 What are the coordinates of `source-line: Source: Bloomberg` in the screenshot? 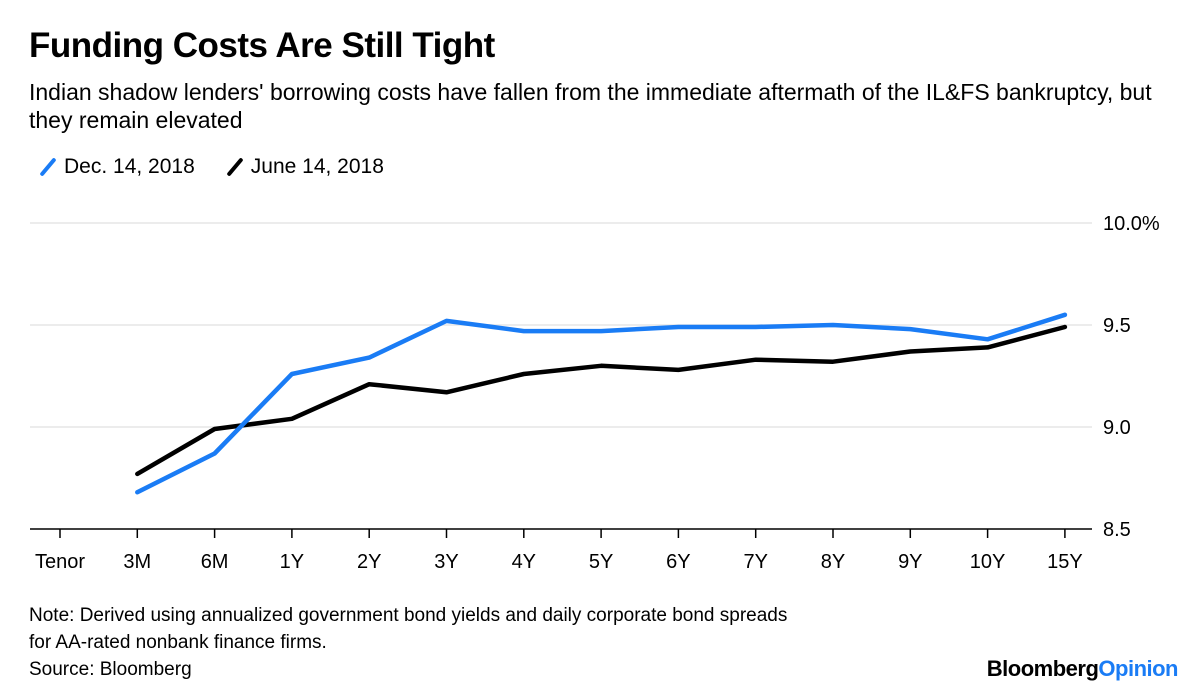 It's located at (110, 669).